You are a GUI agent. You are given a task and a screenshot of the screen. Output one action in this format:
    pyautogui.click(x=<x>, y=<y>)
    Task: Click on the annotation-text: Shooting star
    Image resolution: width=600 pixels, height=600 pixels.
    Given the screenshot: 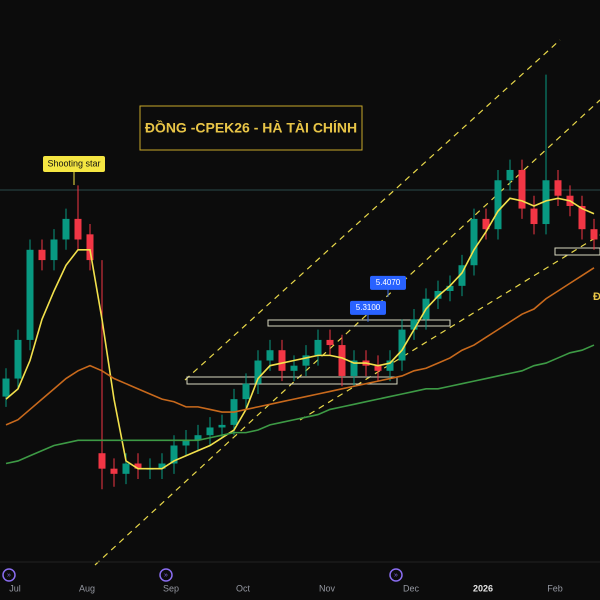 What is the action you would take?
    pyautogui.click(x=73, y=163)
    